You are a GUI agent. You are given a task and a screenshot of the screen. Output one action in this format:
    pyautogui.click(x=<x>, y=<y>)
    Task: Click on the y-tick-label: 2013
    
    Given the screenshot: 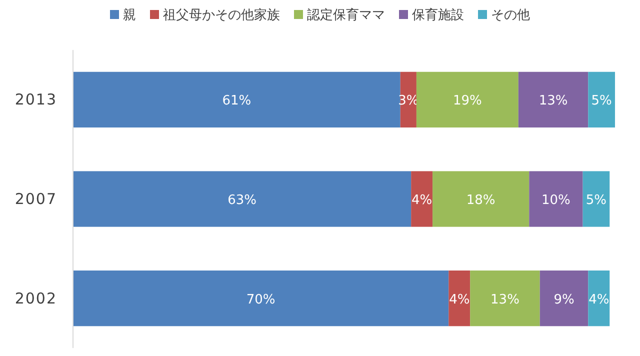 What is the action you would take?
    pyautogui.click(x=35, y=99)
    